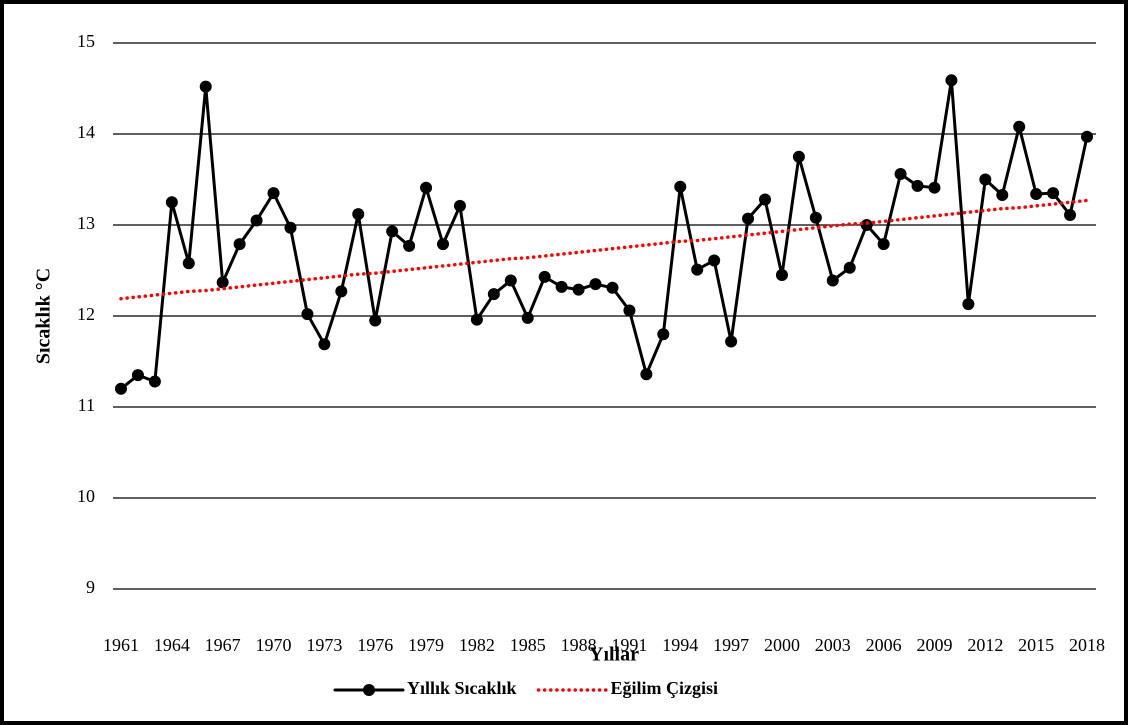 This screenshot has width=1128, height=725. What do you see at coordinates (44, 316) in the screenshot?
I see `y-axis-label: Sıcaklık °C` at bounding box center [44, 316].